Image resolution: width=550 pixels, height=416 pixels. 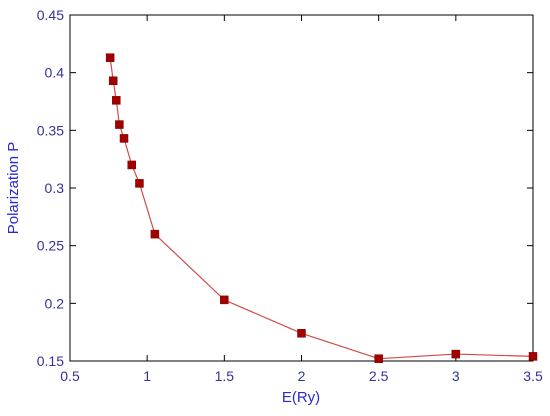 I want to click on y-tick-label: 0.4, so click(x=55, y=73).